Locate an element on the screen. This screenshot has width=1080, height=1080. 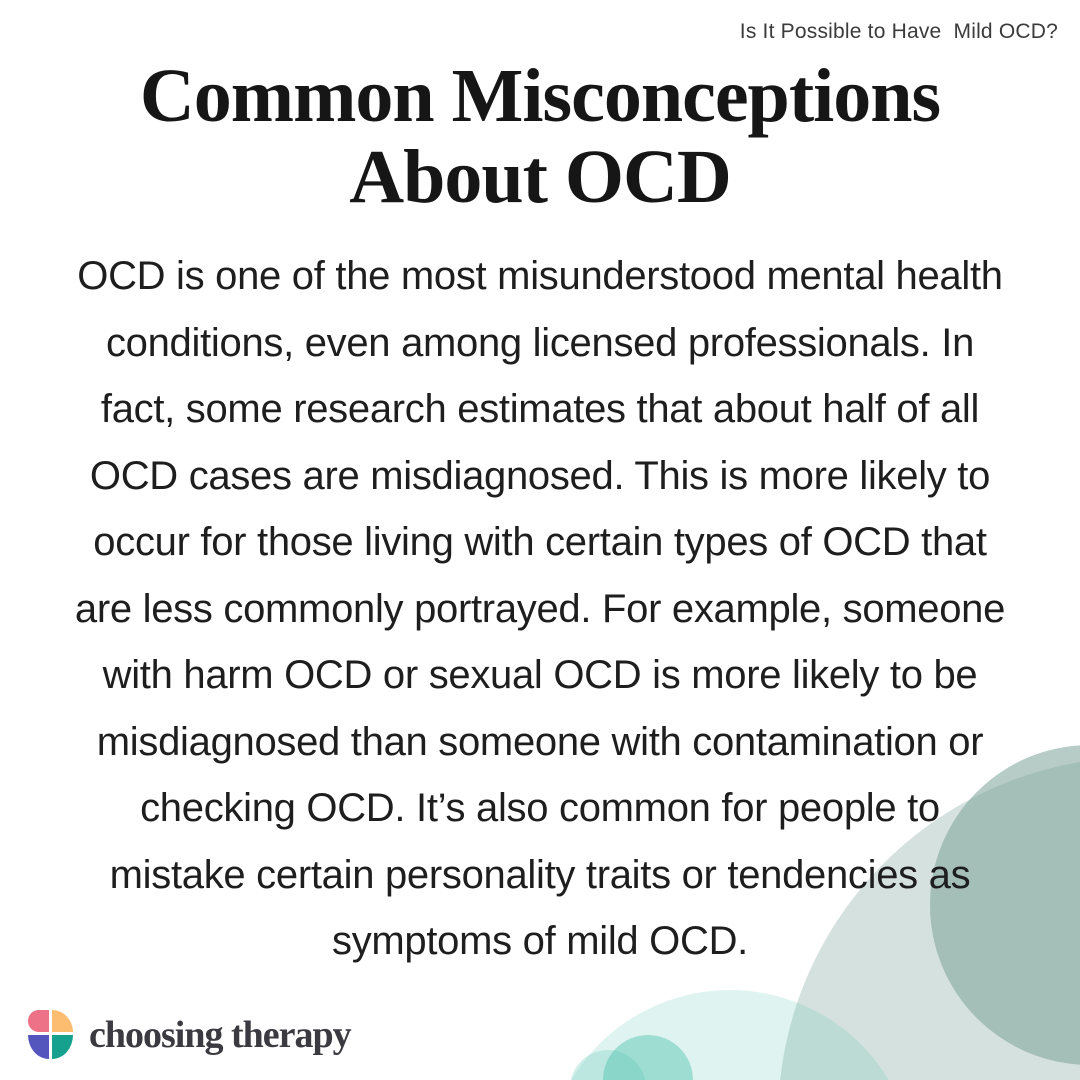
article-reference-label: Is It Possible to Have Mild OCD? is located at coordinates (898, 31).